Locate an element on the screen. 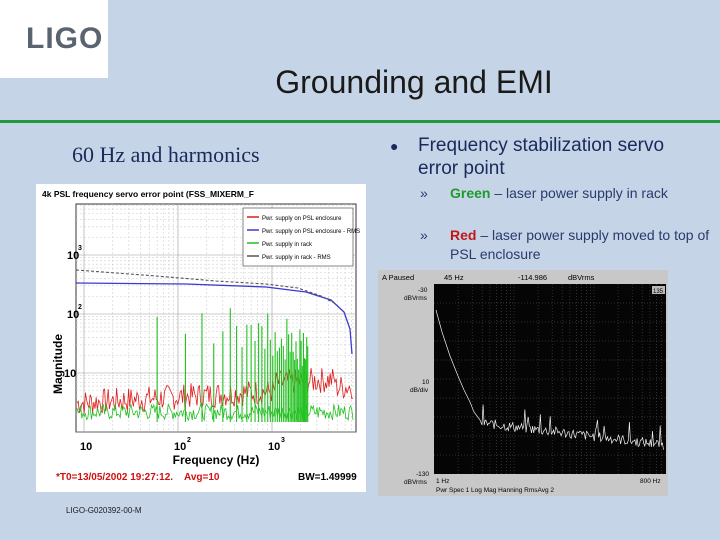 The height and width of the screenshot is (540, 720). title-divider is located at coordinates (360, 121).